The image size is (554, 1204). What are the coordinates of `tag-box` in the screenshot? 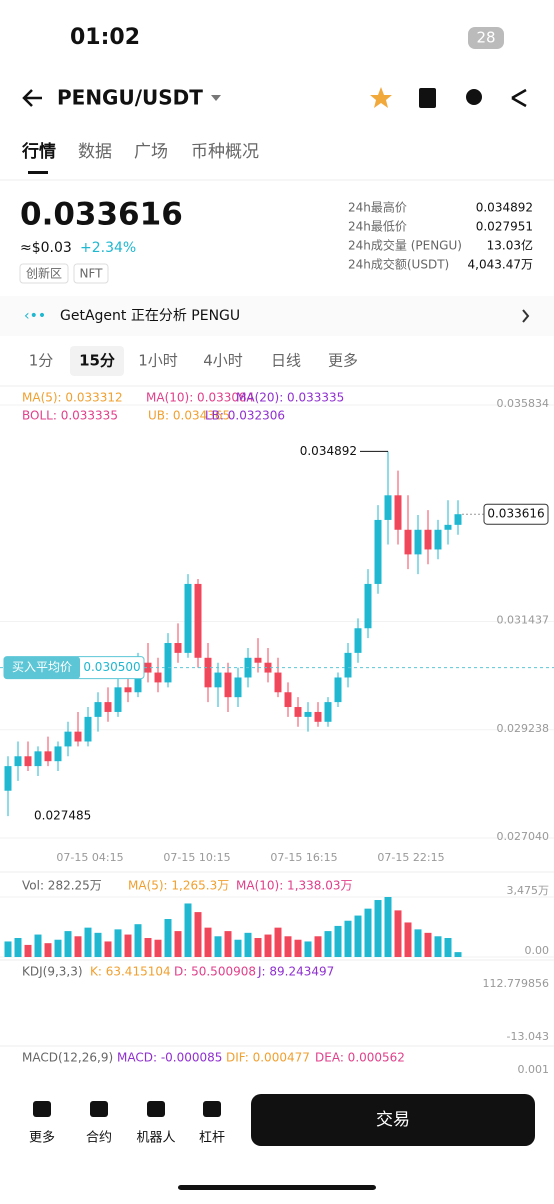 It's located at (91, 273).